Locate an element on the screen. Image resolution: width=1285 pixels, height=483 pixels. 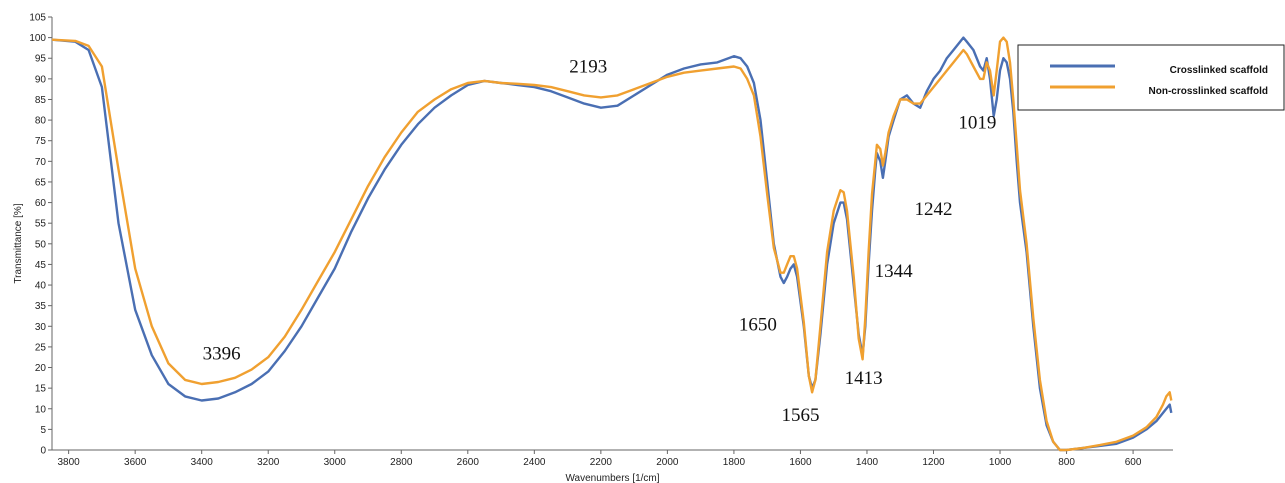
y-tick-label: 40 is located at coordinates (41, 286).